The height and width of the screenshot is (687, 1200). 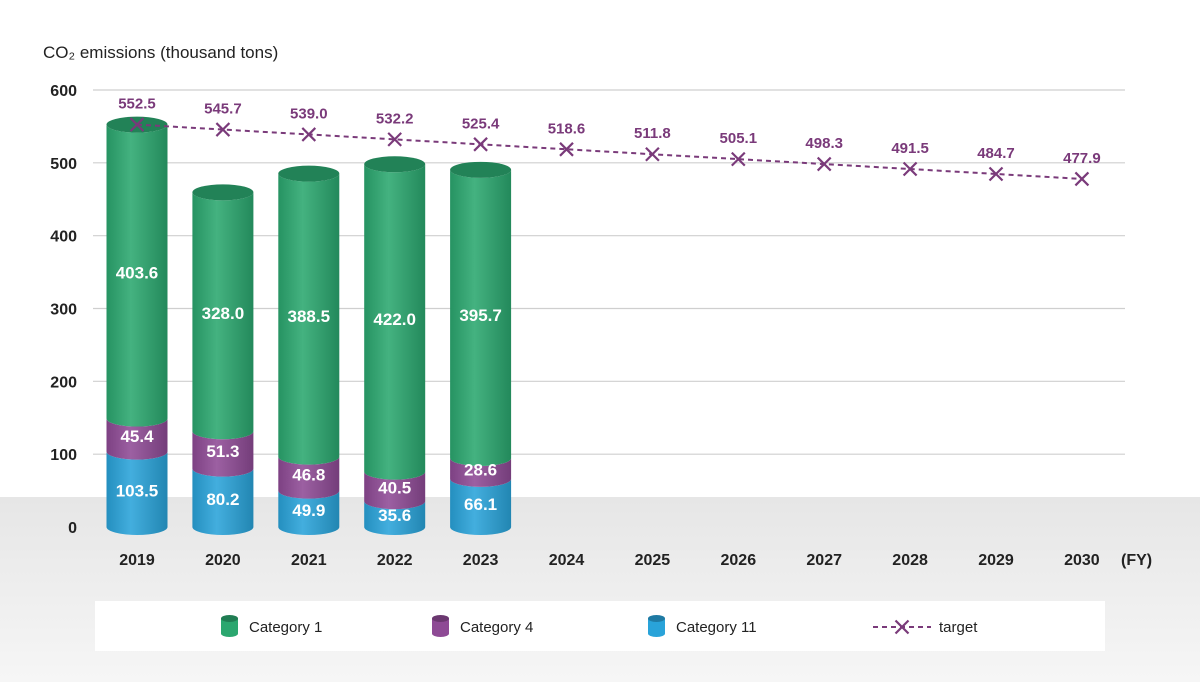 I want to click on bar-stack: 49.9 46.8 388.5, so click(x=309, y=350).